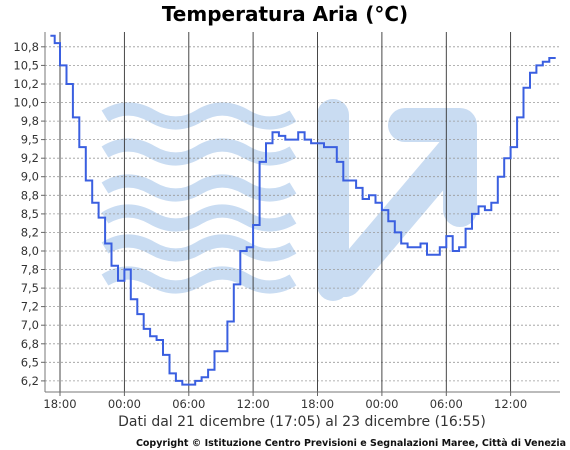 This screenshot has width=570, height=450. What do you see at coordinates (30, 344) in the screenshot?
I see `y-tick-label: 6,8` at bounding box center [30, 344].